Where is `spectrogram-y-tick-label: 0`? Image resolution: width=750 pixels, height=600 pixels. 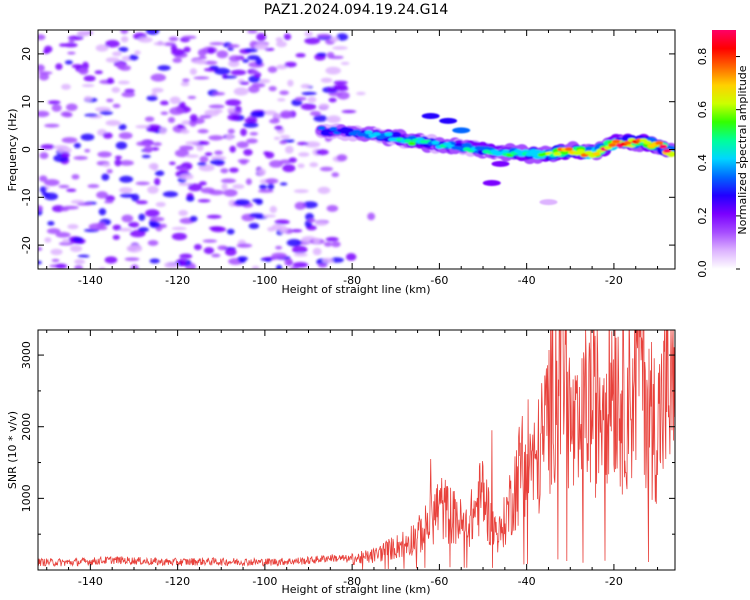
spectrogram-y-tick-label: 0 is located at coordinates (26, 149).